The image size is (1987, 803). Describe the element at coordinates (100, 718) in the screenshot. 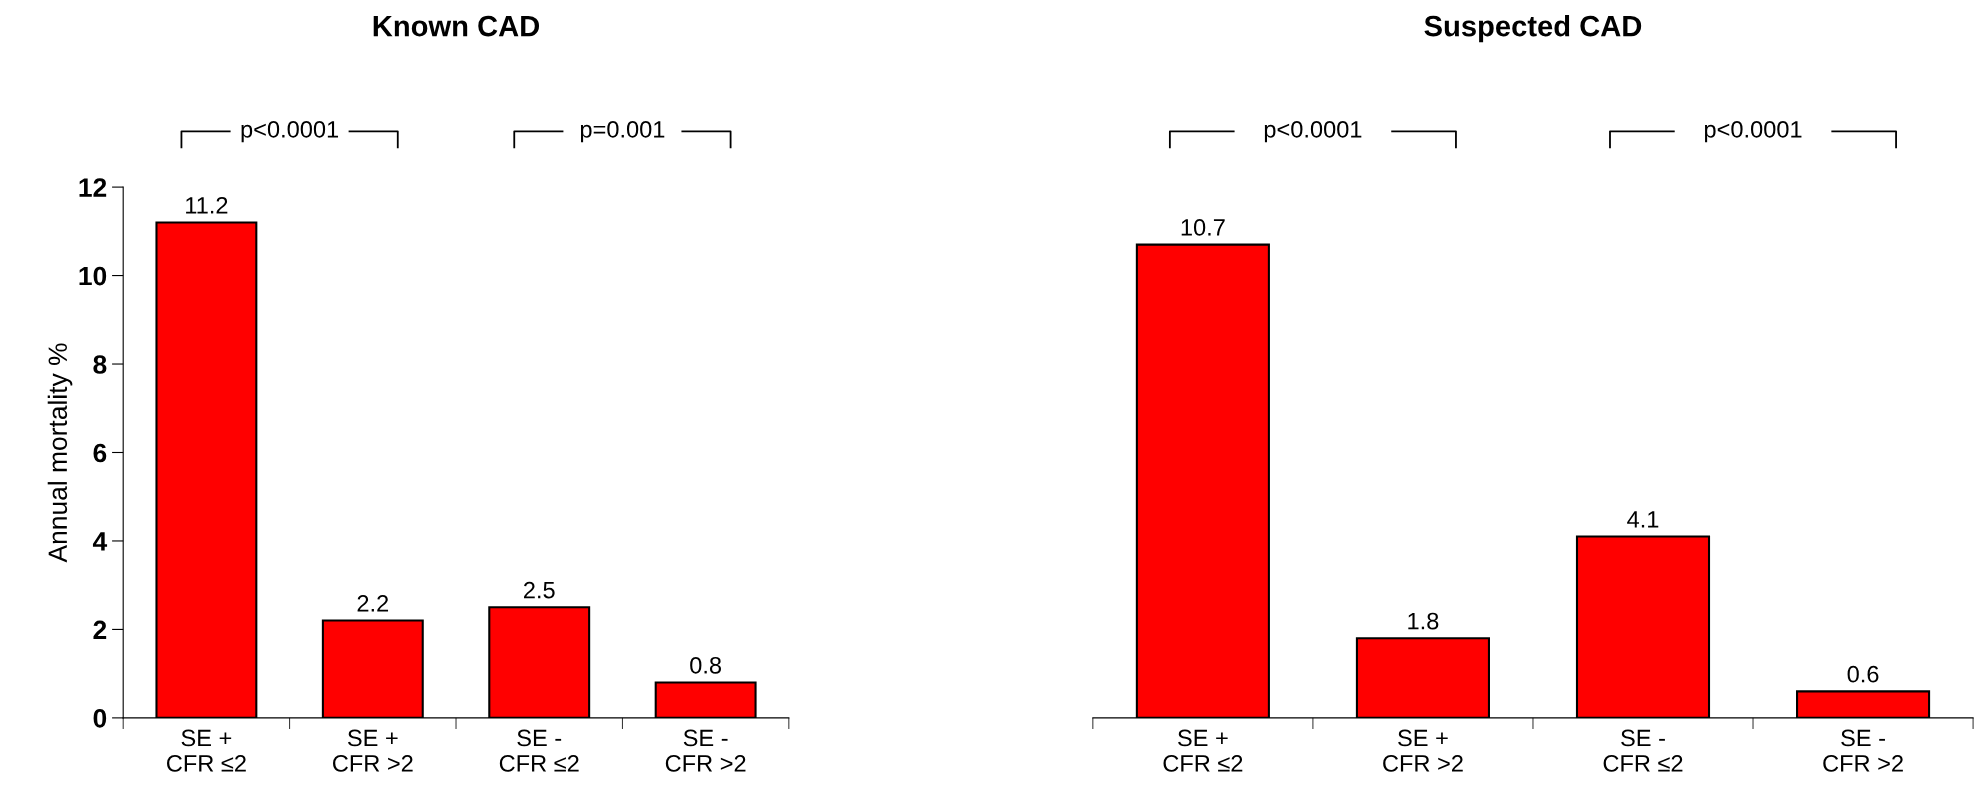

I see `y-tick-label: 0` at that location.